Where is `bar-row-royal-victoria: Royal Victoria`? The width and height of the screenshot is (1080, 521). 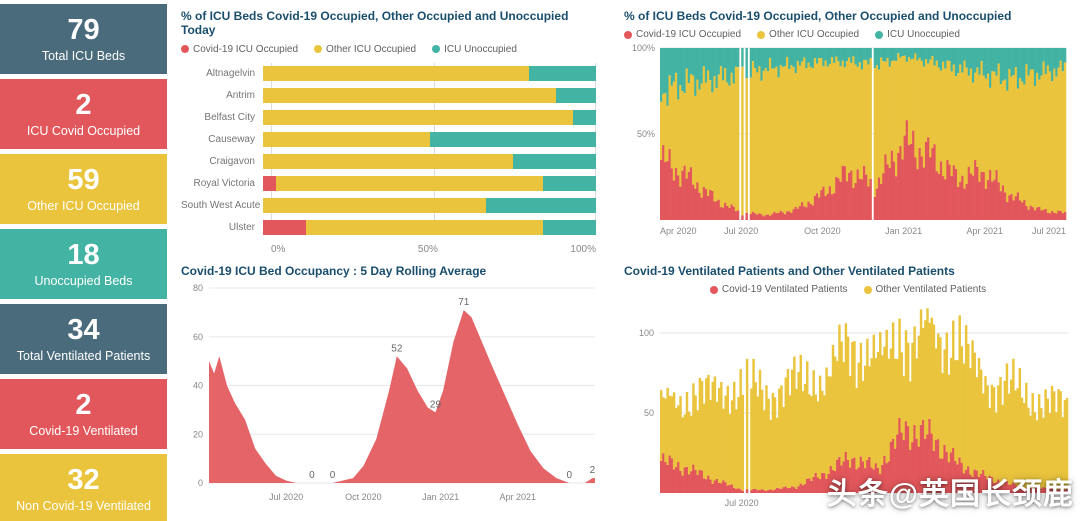 bar-row-royal-victoria: Royal Victoria is located at coordinates (391, 184).